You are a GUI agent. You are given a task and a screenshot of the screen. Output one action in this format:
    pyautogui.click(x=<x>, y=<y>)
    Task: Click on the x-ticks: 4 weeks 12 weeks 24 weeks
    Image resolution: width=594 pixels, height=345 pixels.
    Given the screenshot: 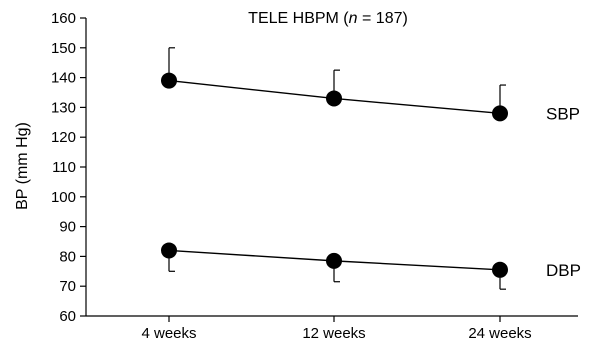 What is the action you would take?
    pyautogui.click(x=336, y=329)
    